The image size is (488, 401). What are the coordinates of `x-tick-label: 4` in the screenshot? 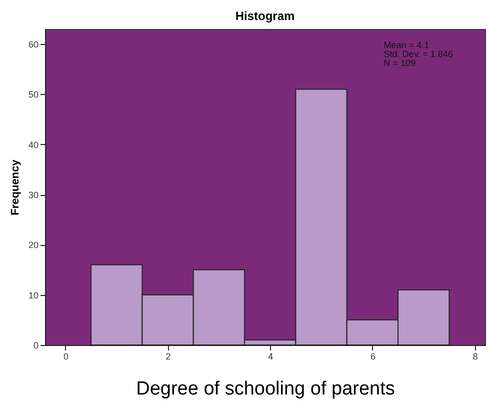 It's located at (271, 357).